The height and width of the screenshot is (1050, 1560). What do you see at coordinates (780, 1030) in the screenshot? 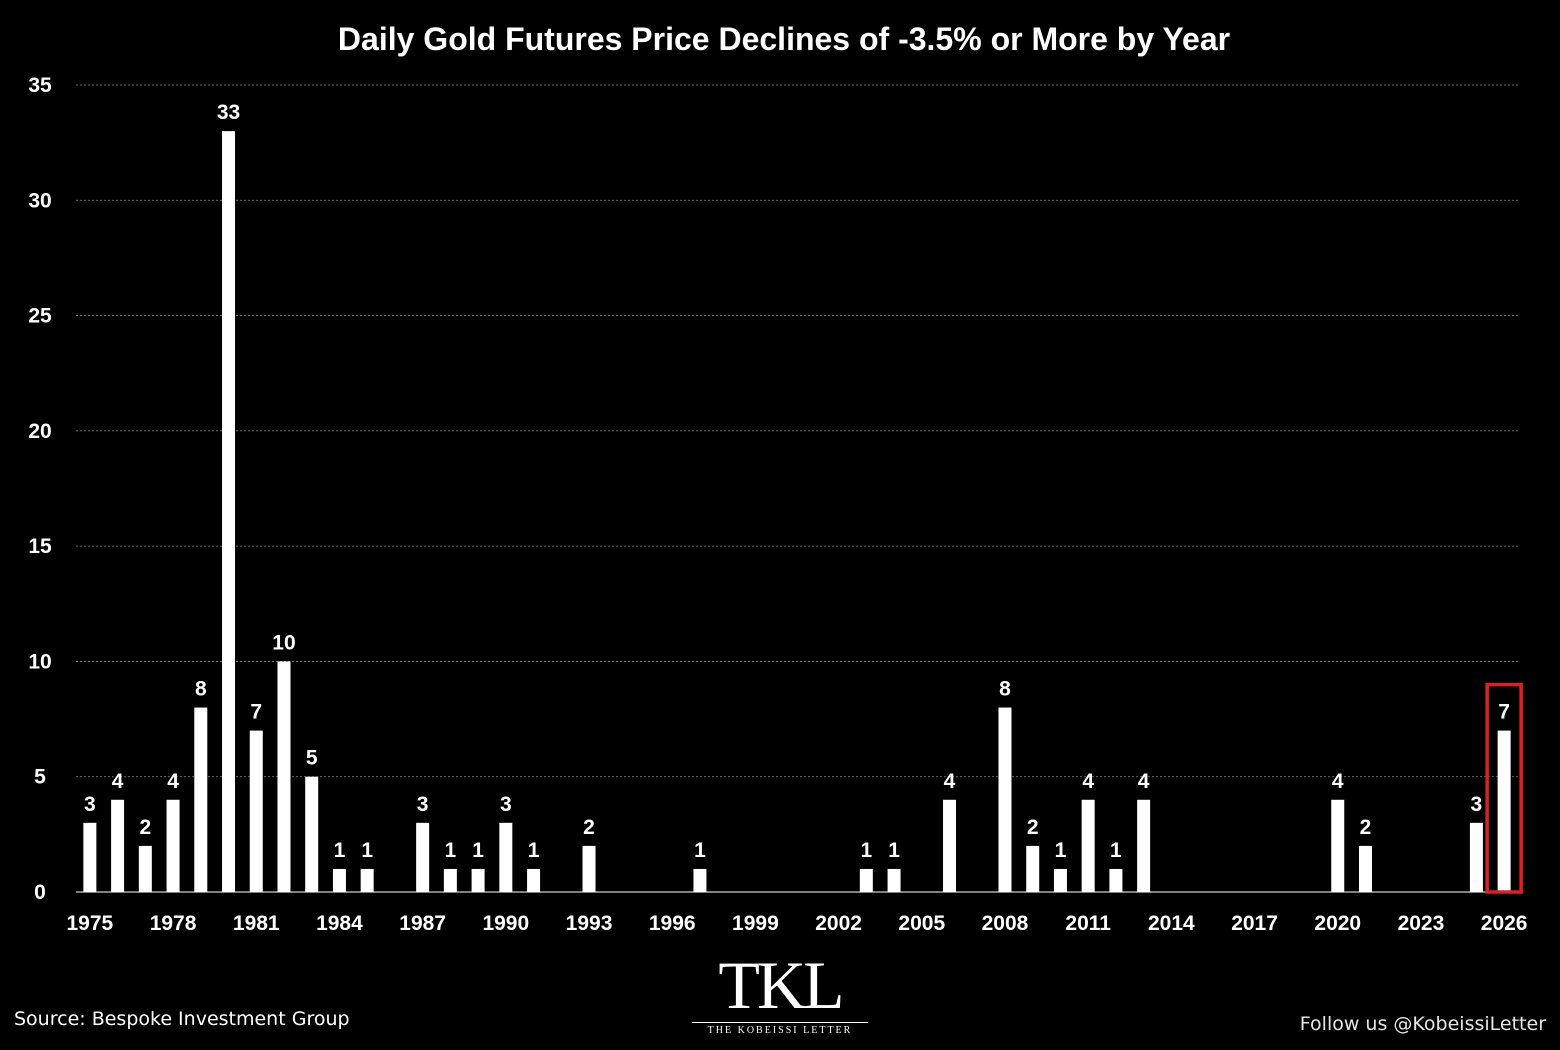
I see `logo-subtitle: THE KOBEISSI LETTER` at bounding box center [780, 1030].